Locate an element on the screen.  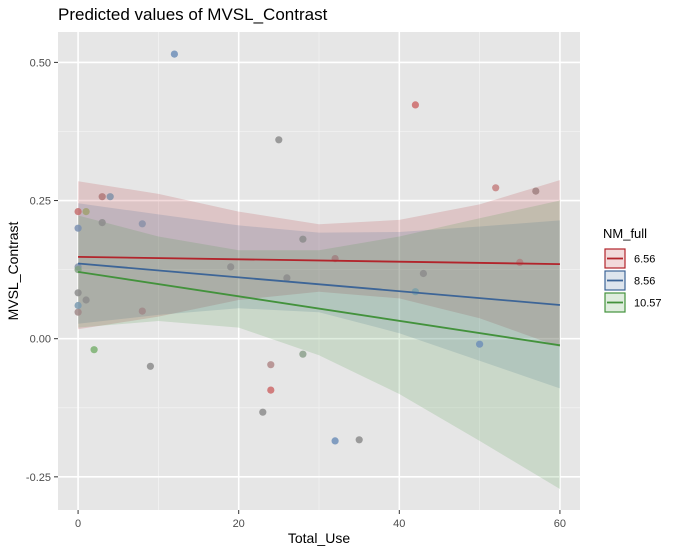
x-tick-label: 20 is located at coordinates (239, 524).